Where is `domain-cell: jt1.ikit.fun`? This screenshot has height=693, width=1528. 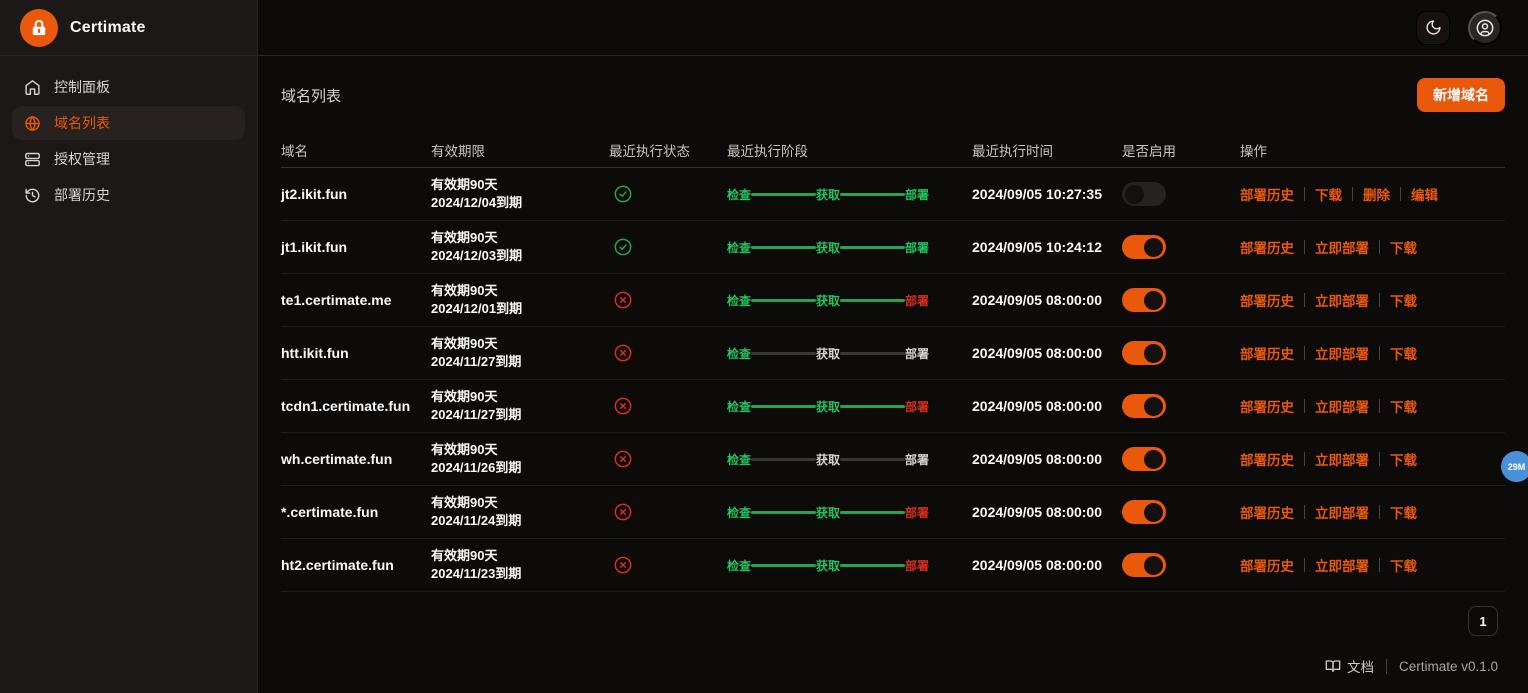 domain-cell: jt1.ikit.fun is located at coordinates (314, 247).